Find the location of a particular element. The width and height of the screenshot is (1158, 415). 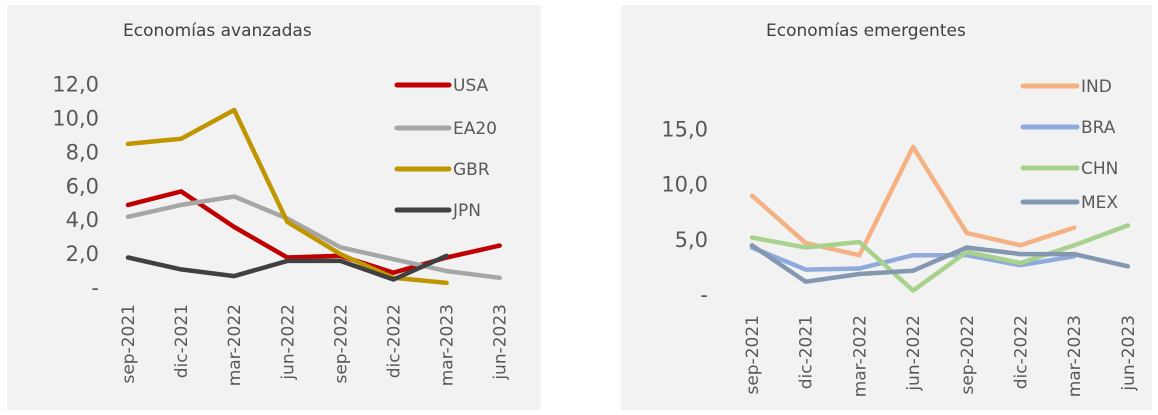

series-line-ind is located at coordinates (913, 201).